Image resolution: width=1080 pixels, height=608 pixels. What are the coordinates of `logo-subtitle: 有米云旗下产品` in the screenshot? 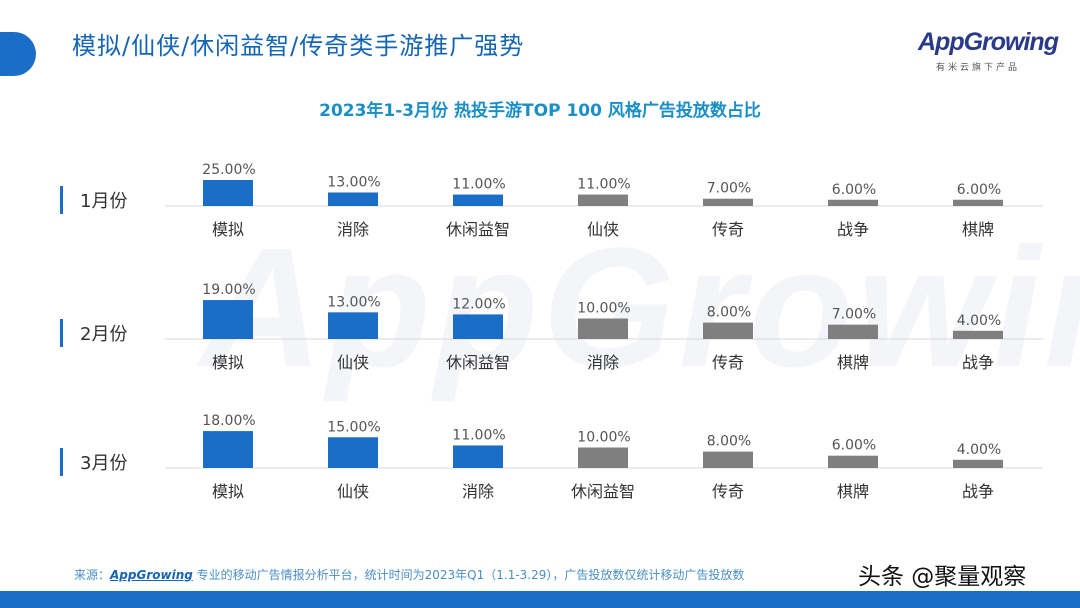 It's located at (978, 68).